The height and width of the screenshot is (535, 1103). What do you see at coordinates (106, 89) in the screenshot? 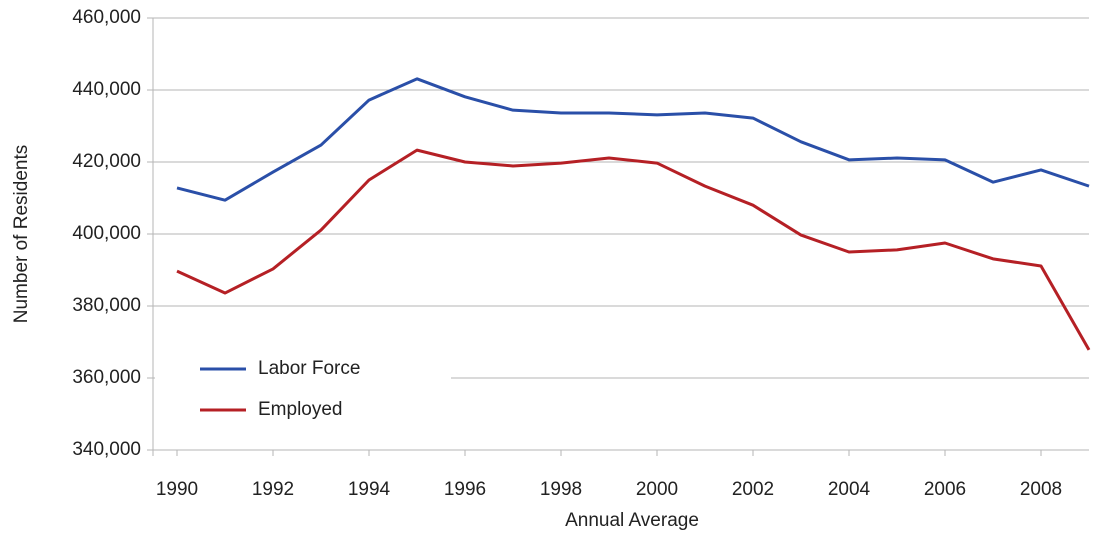
I see `y-tick-label: 440,000` at bounding box center [106, 89].